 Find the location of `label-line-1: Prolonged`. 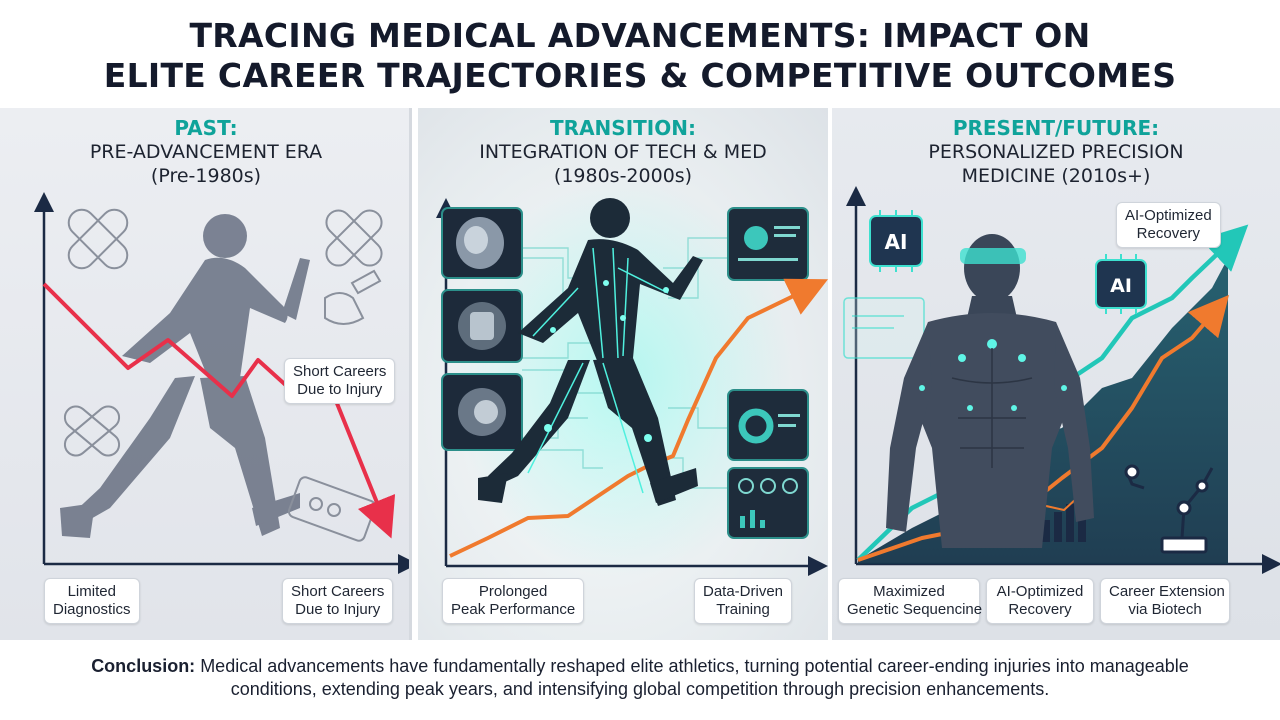

label-line-1: Prolonged is located at coordinates (513, 591).